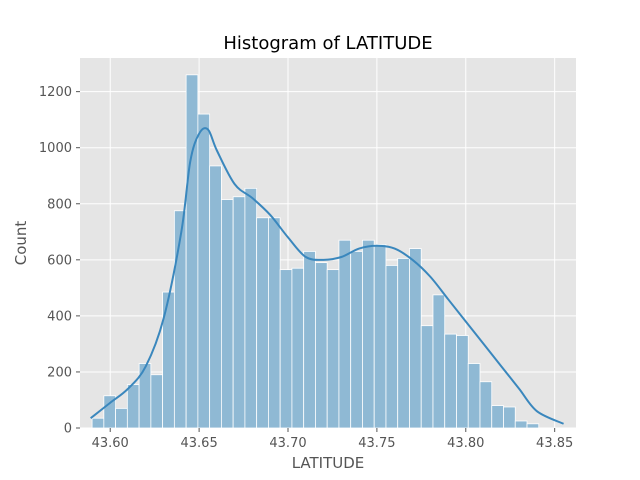 The height and width of the screenshot is (480, 640). I want to click on x-tick-label: 43.75, so click(376, 443).